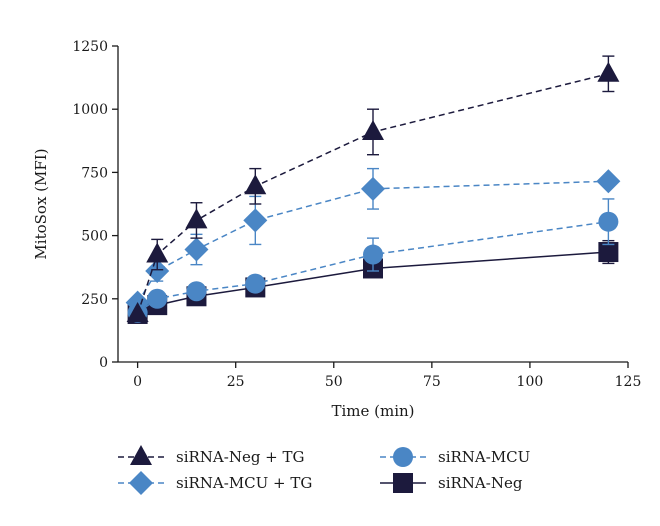 This screenshot has height=526, width=660. I want to click on x-tick-label: 100, so click(530, 382).